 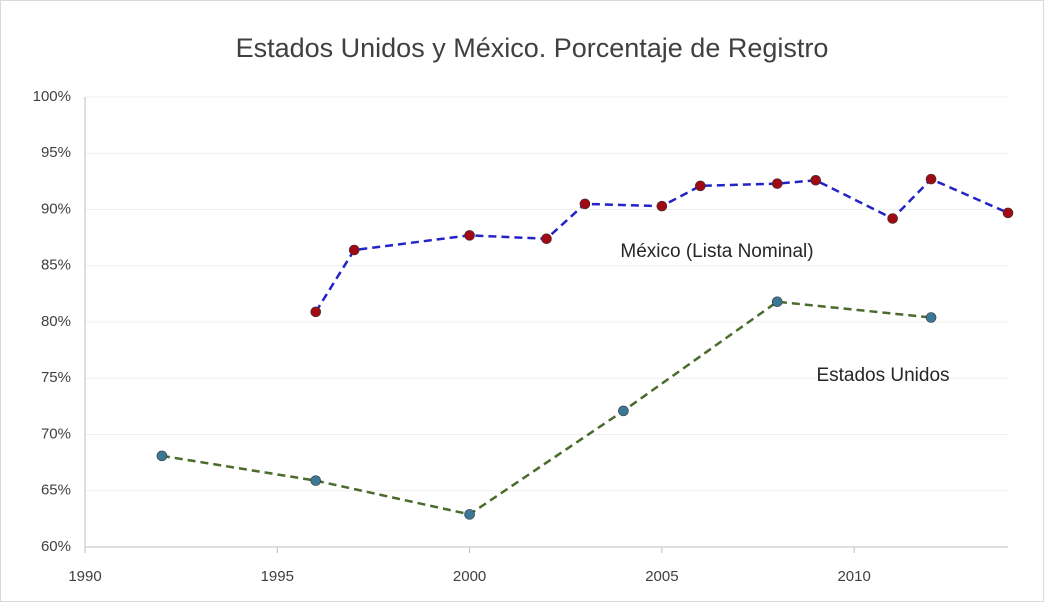 I want to click on x-tick-label: 1995, so click(x=277, y=576).